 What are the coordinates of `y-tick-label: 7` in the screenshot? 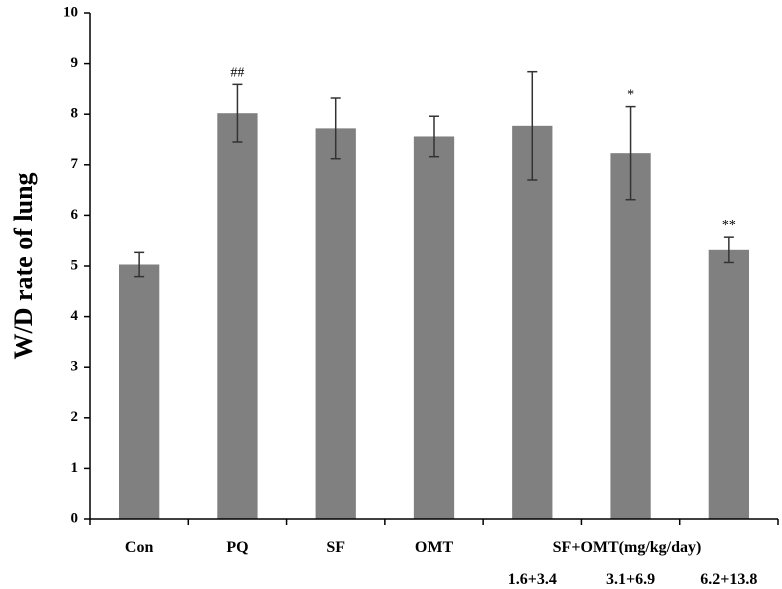 It's located at (75, 164).